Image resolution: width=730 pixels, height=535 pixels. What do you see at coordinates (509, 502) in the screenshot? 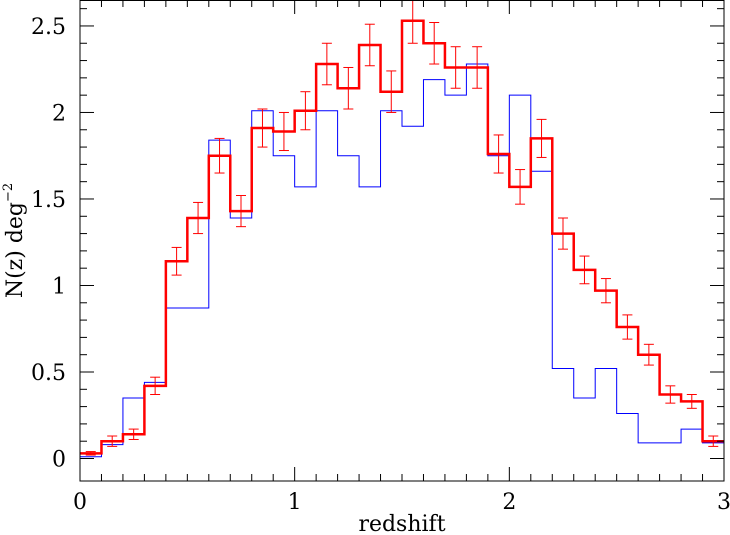
I see `x-tick-label: 2` at bounding box center [509, 502].